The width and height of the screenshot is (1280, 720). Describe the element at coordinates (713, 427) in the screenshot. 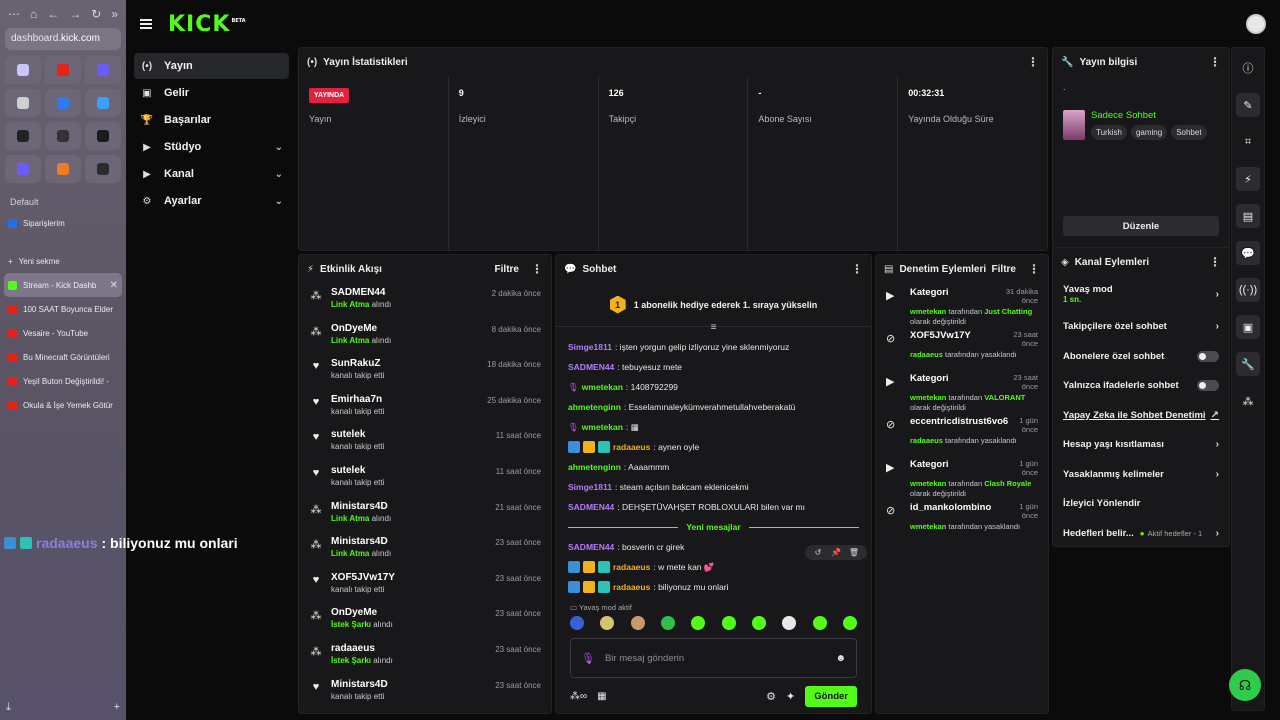

I see `chat-message: 🎙 wmetekan: ▦` at that location.